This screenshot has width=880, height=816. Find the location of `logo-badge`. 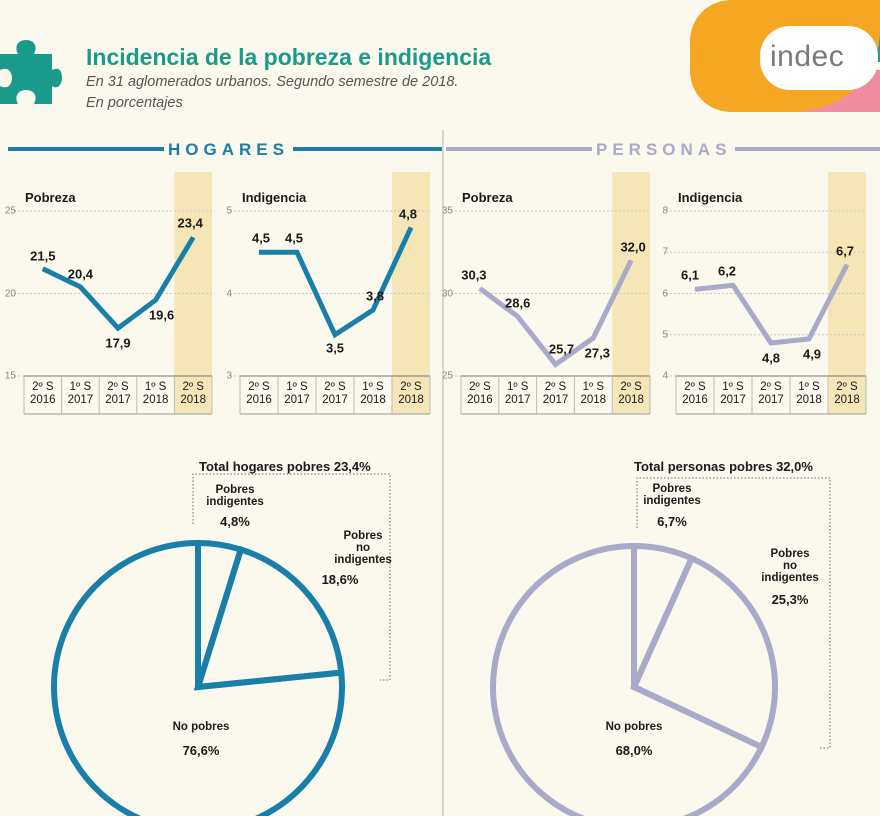

logo-badge is located at coordinates (819, 58).